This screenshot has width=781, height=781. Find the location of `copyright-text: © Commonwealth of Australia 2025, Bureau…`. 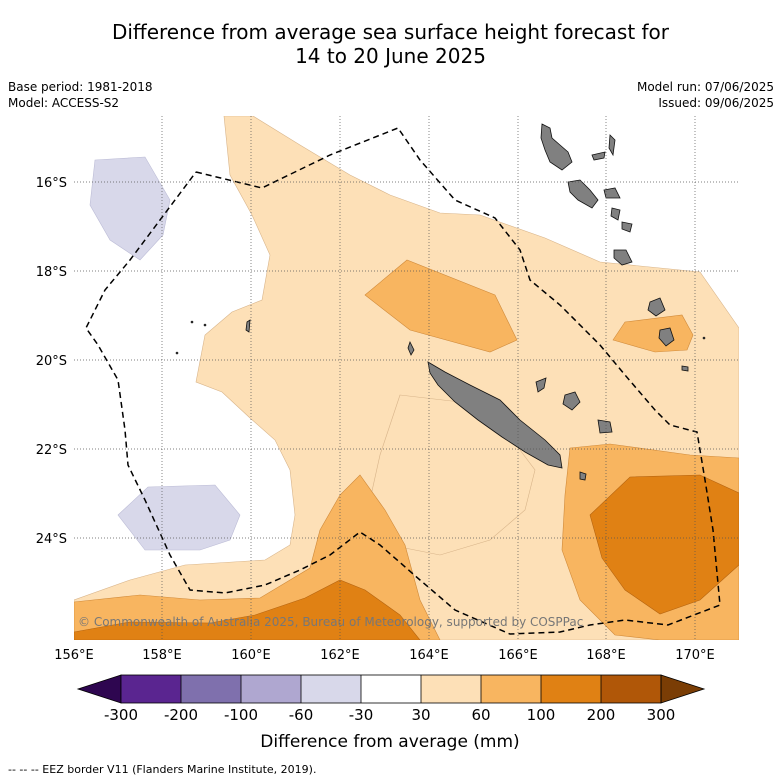

copyright-text: © Commonwealth of Australia 2025, Bureau… is located at coordinates (330, 622).